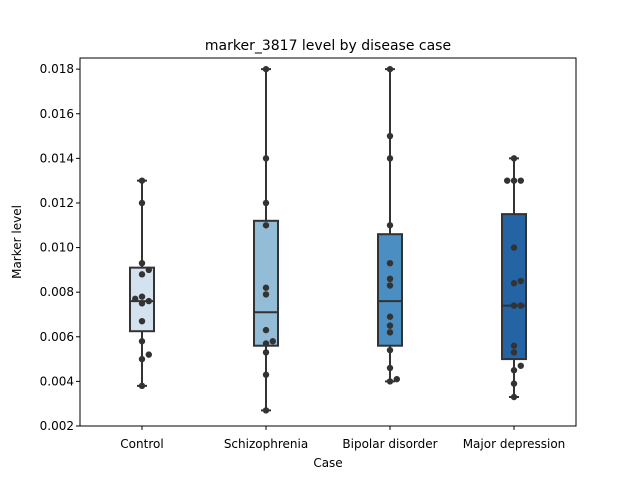  What do you see at coordinates (17, 242) in the screenshot?
I see `y-axis-label: Marker level` at bounding box center [17, 242].